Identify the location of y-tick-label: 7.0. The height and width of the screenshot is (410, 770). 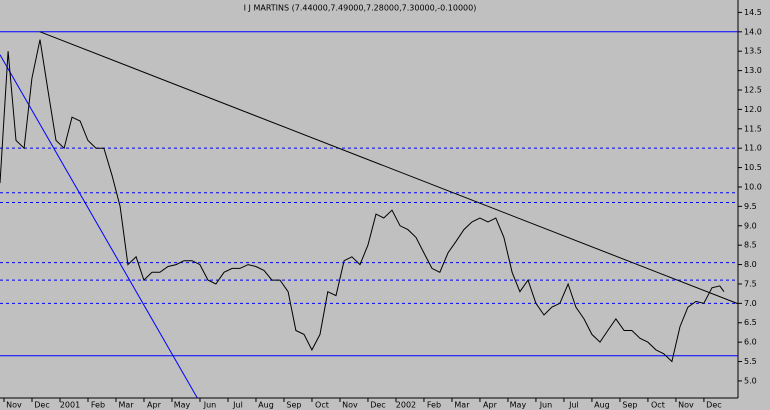
(750, 303).